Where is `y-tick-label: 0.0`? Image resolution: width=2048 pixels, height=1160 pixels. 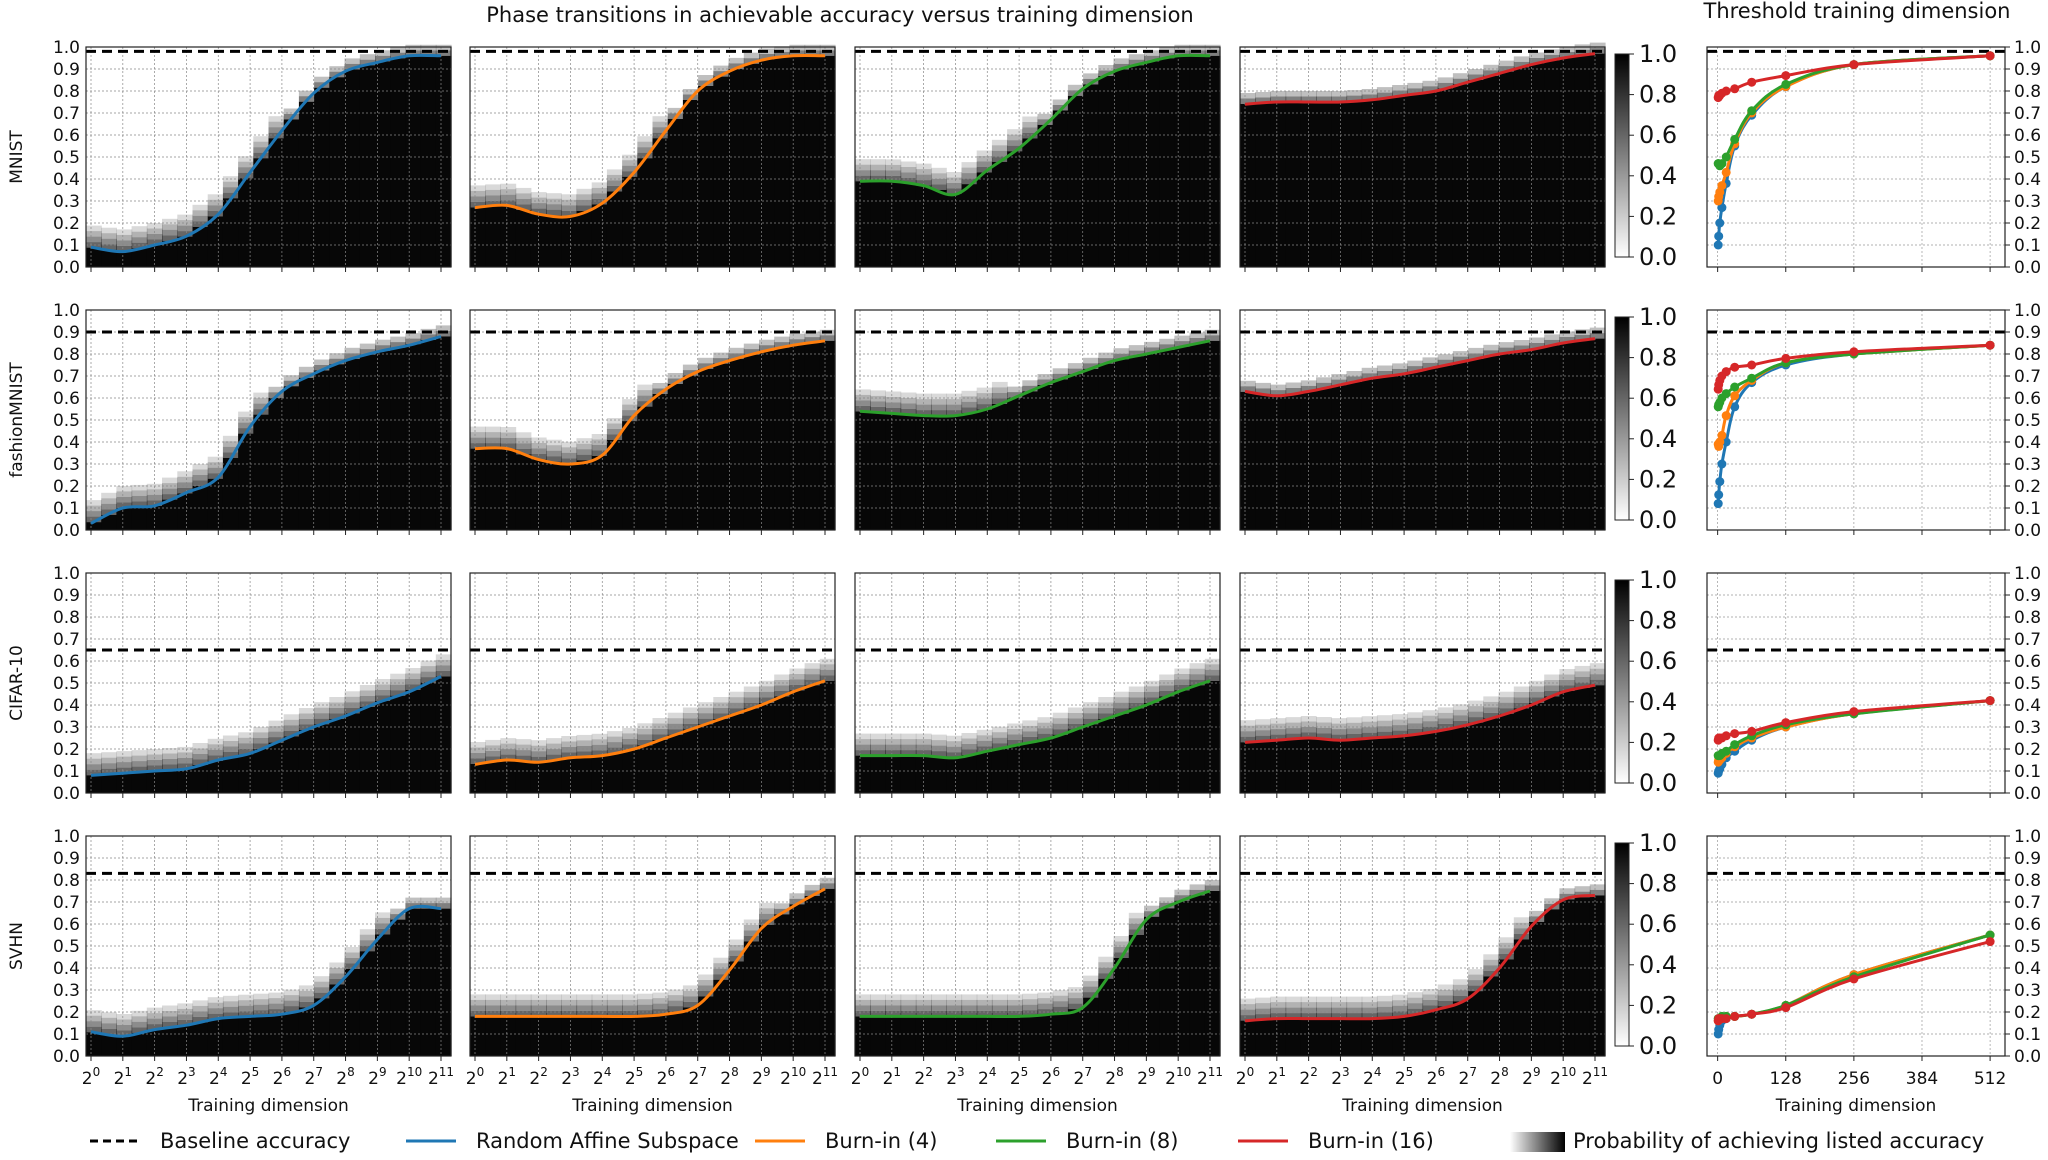
y-tick-label: 0.0 is located at coordinates (66, 531).